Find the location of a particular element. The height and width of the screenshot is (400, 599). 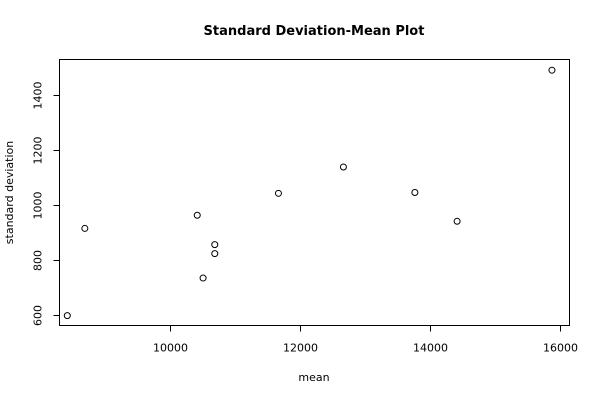

x-tick-label: 10000 is located at coordinates (170, 348).